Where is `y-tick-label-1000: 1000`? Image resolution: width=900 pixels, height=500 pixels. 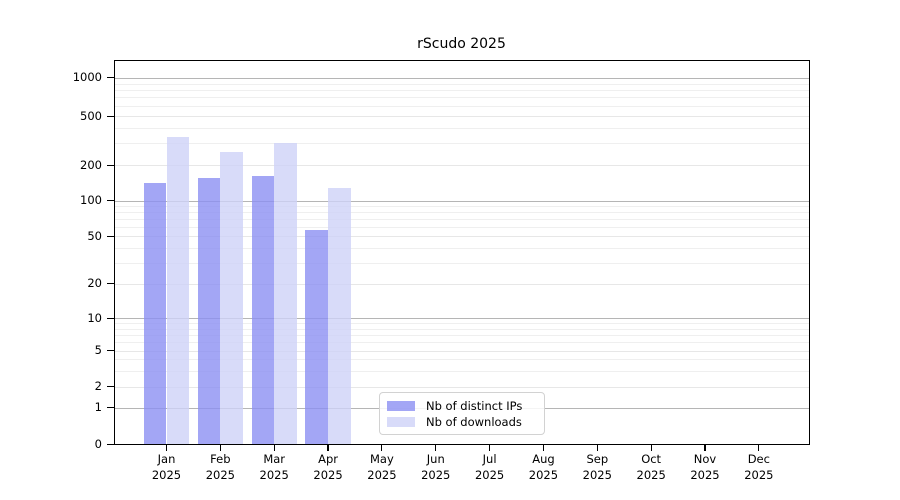
y-tick-label-1000: 1000 is located at coordinates (87, 77).